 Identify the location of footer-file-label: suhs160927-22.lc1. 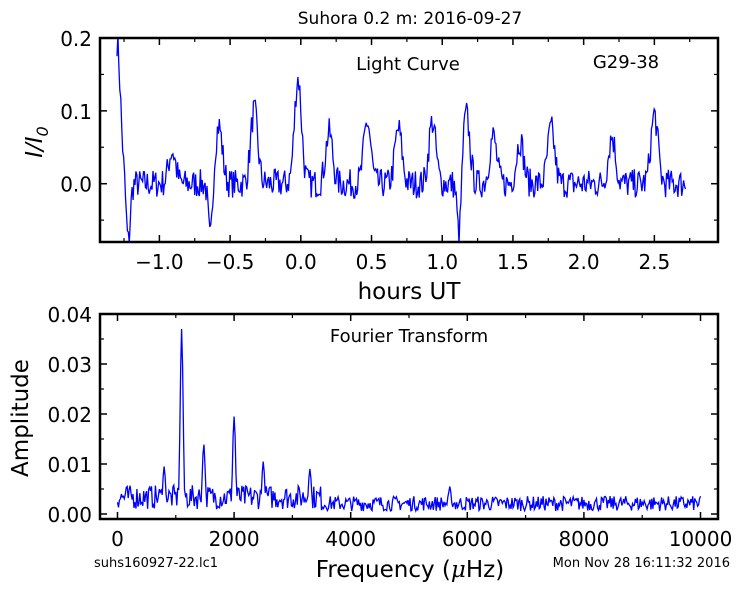
(156, 563).